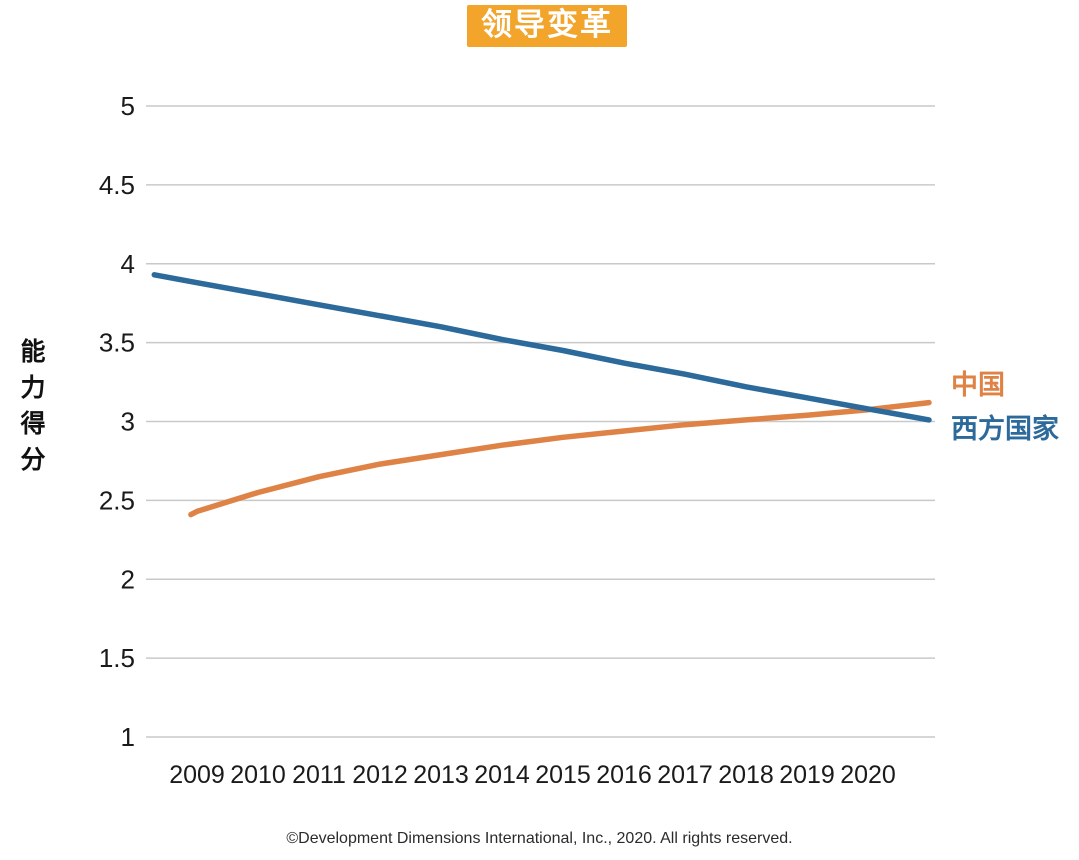 The width and height of the screenshot is (1079, 860). What do you see at coordinates (31, 410) in the screenshot?
I see `y-axis-label: 能力得分` at bounding box center [31, 410].